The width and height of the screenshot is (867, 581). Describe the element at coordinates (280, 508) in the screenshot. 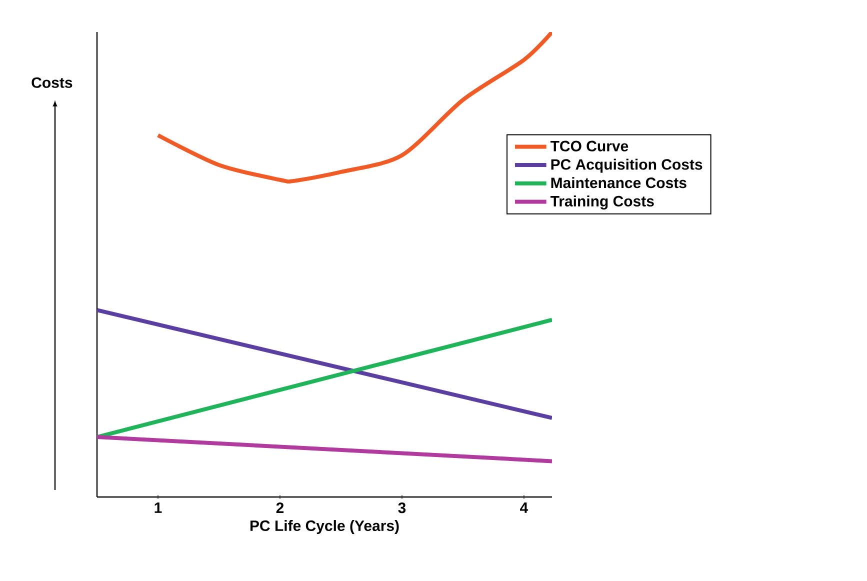

I see `x-tick-label: 2` at that location.